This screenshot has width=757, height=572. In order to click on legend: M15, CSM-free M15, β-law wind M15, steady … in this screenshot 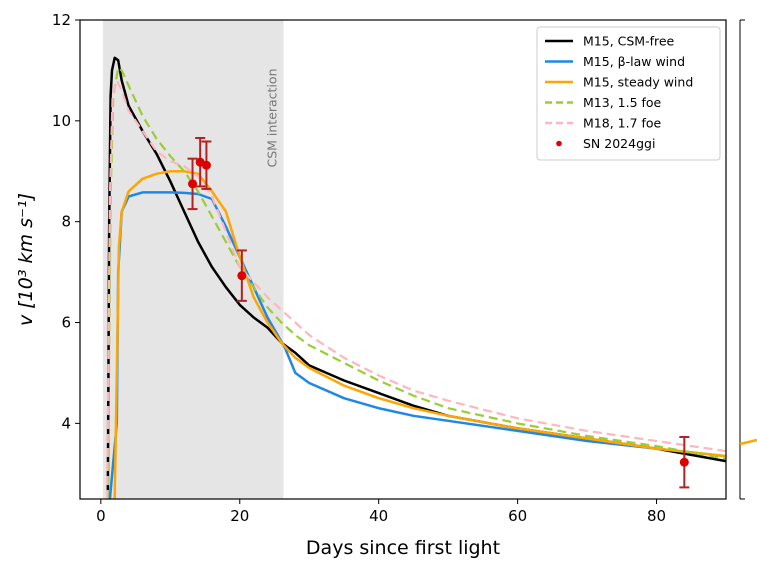, I will do `click(628, 93)`.